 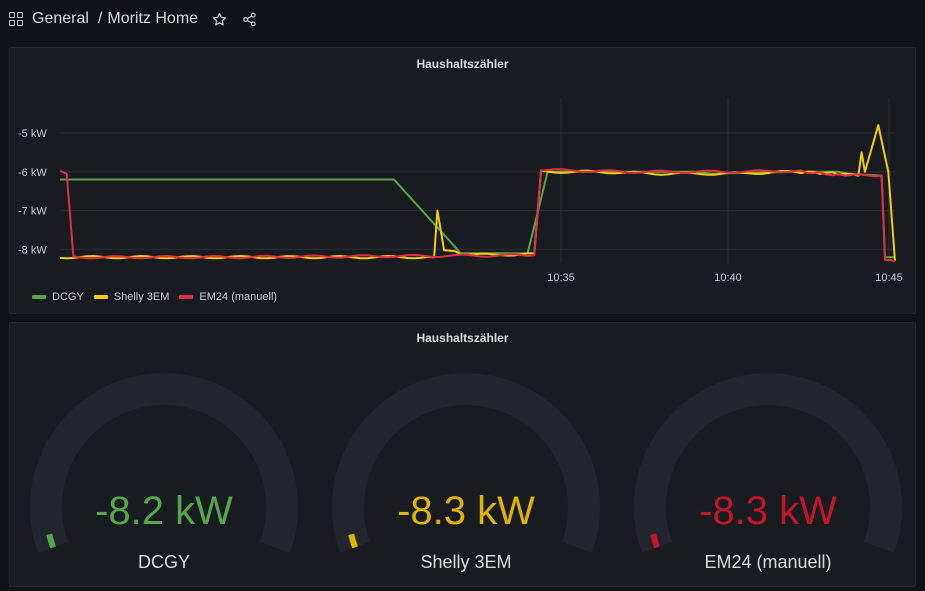 I want to click on breadcrumb-dashboard: Moritz Home, so click(x=153, y=18).